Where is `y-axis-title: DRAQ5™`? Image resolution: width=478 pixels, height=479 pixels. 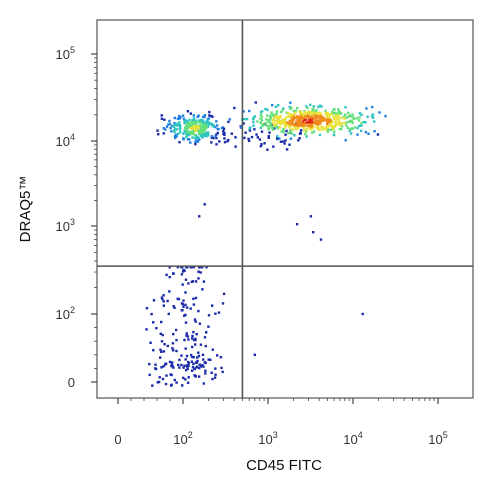 y-axis-title: DRAQ5™ is located at coordinates (25, 209).